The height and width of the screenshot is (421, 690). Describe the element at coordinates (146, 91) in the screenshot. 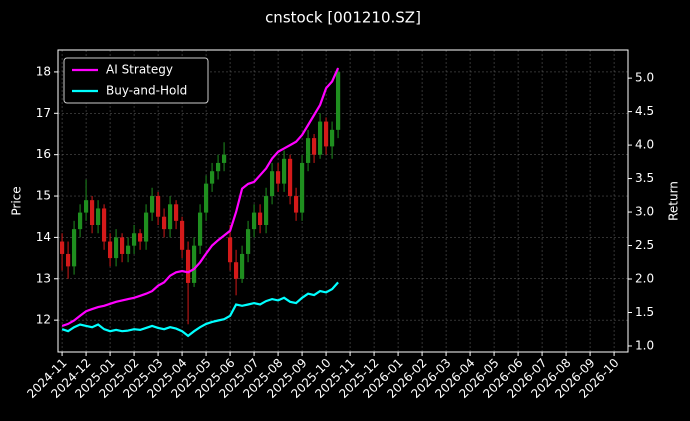

I see `legend-label: Buy-and-Hold` at that location.